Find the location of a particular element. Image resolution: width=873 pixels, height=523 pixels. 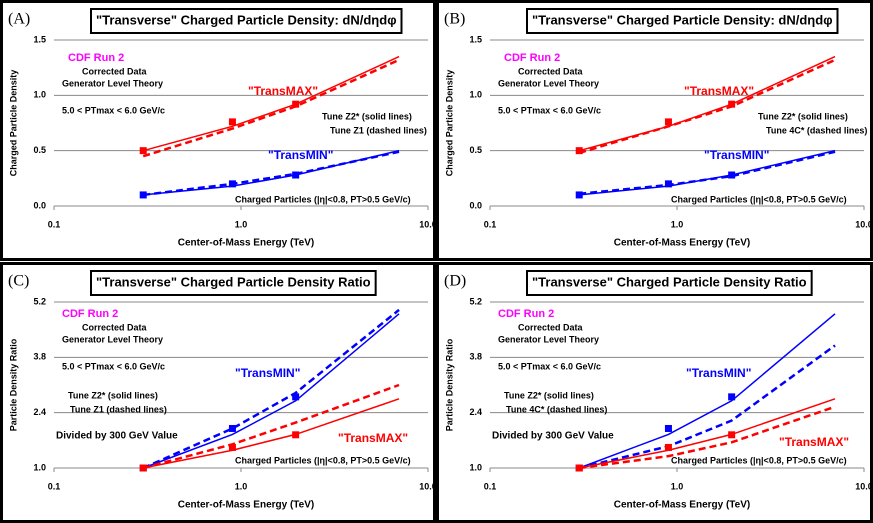

y-tick-label: 0.0 is located at coordinates (475, 205).